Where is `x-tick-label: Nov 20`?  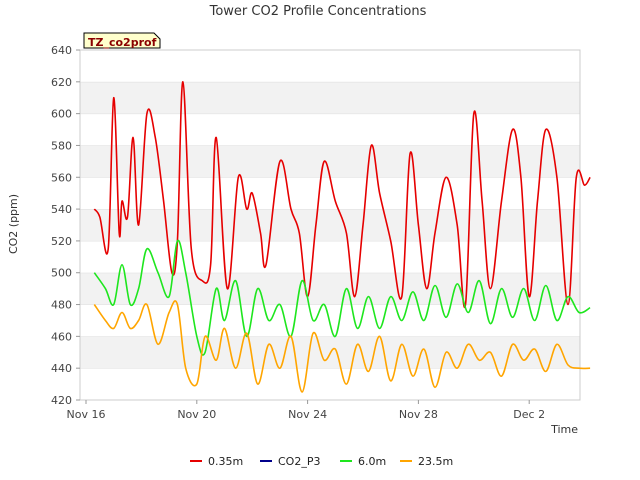 x-tick-label: Nov 20 is located at coordinates (196, 414).